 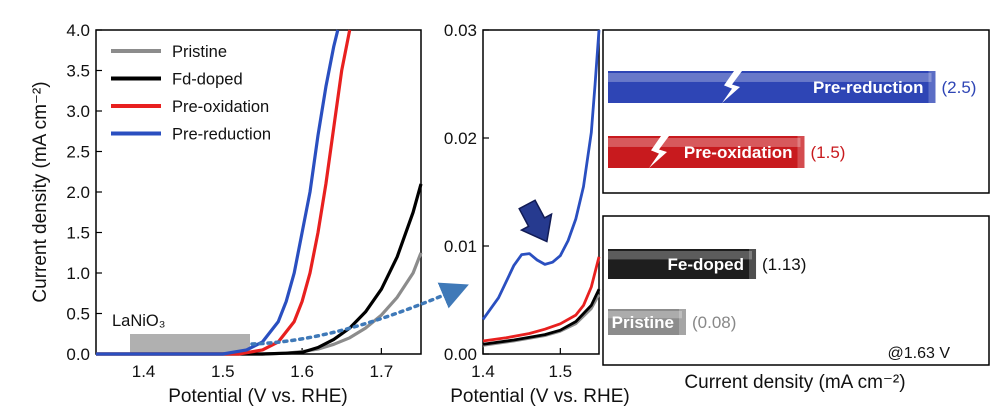 I want to click on bar-value: (0.08), so click(x=714, y=322).